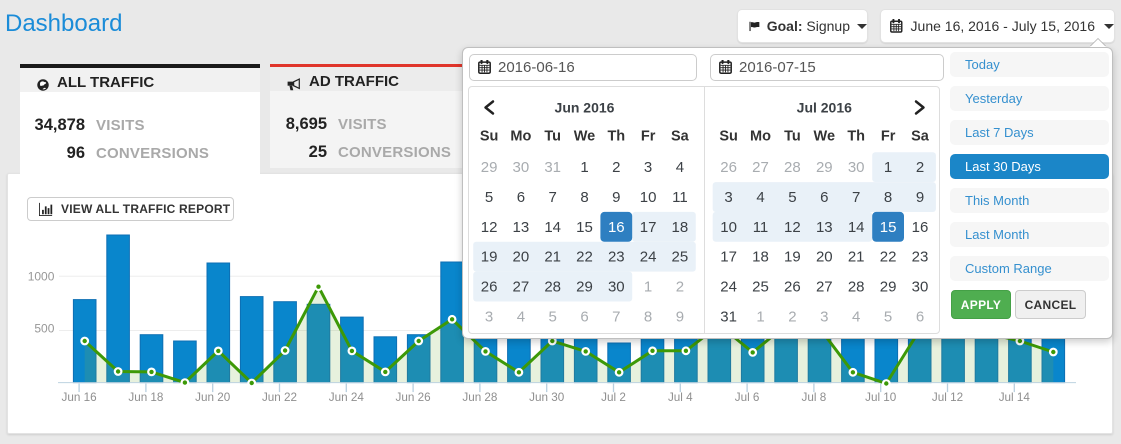 This screenshot has height=444, width=1121. What do you see at coordinates (585, 107) in the screenshot?
I see `svg-text: Jun 2016` at bounding box center [585, 107].